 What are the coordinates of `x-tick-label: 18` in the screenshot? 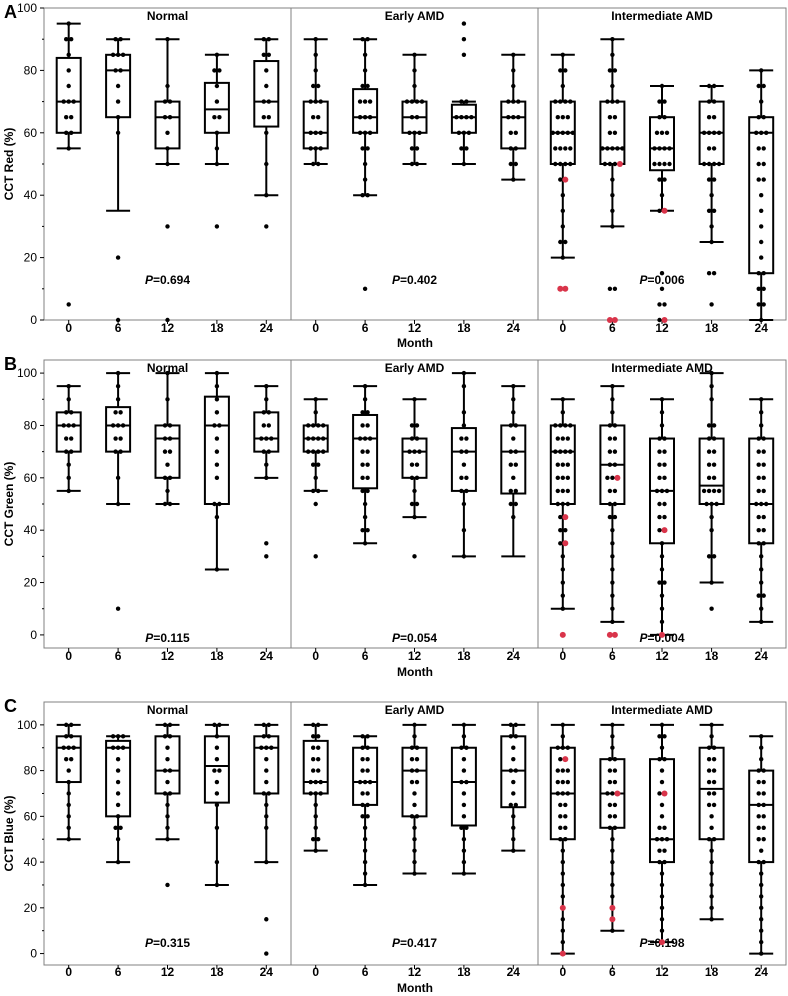 It's located at (464, 972).